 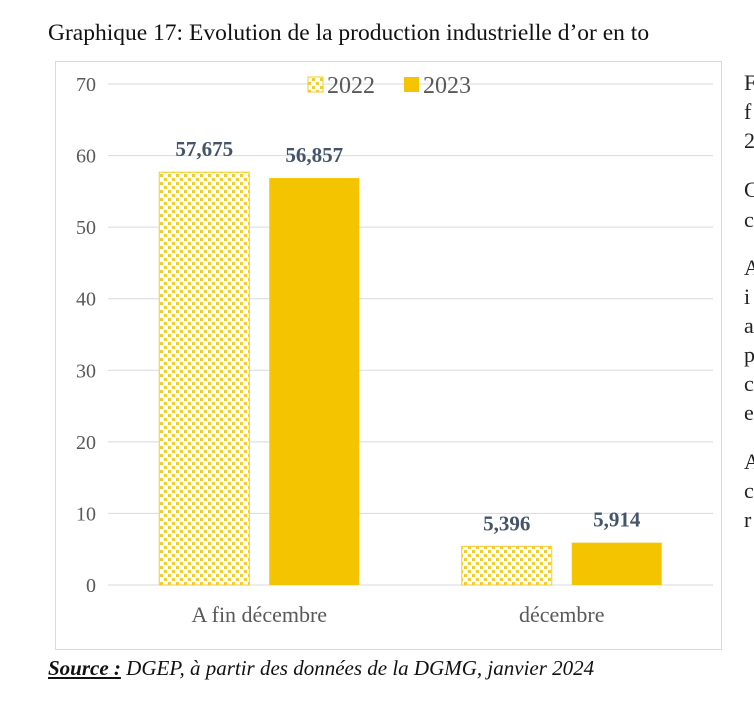 What do you see at coordinates (86, 443) in the screenshot?
I see `y-tick-label: 20` at bounding box center [86, 443].